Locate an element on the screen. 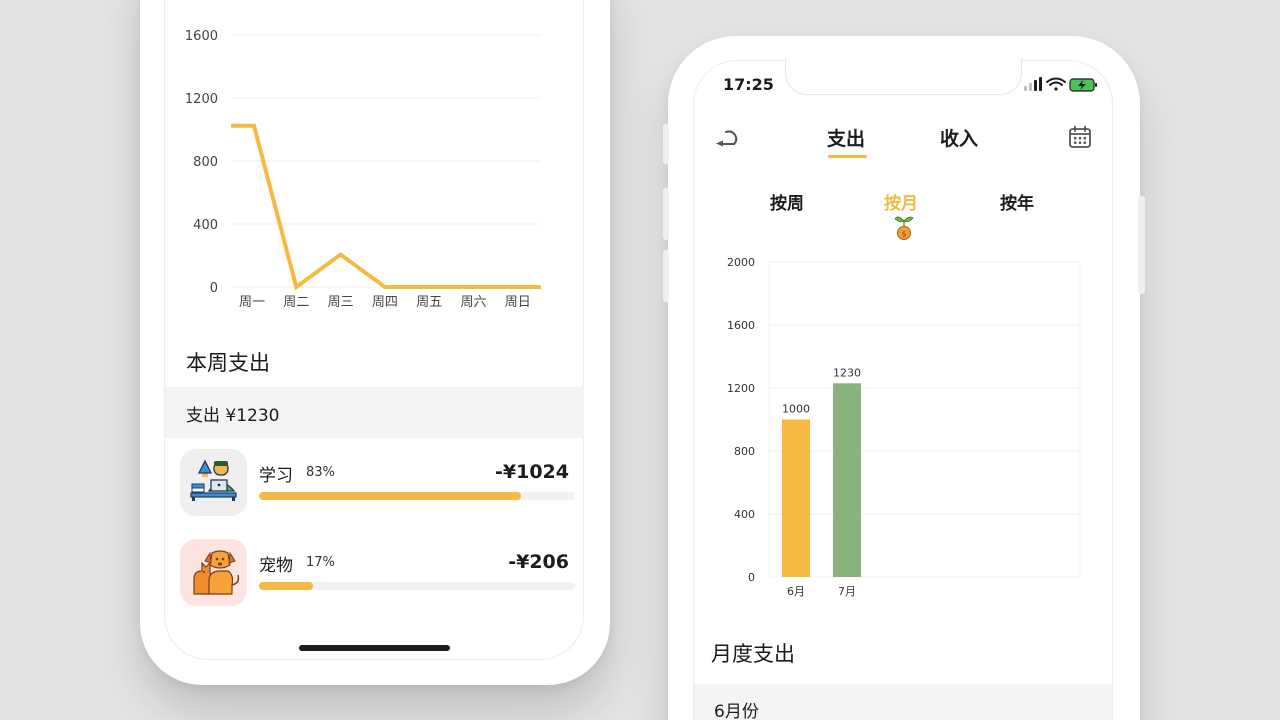 This screenshot has width=1280, height=720. tab-income: 收入 is located at coordinates (959, 139).